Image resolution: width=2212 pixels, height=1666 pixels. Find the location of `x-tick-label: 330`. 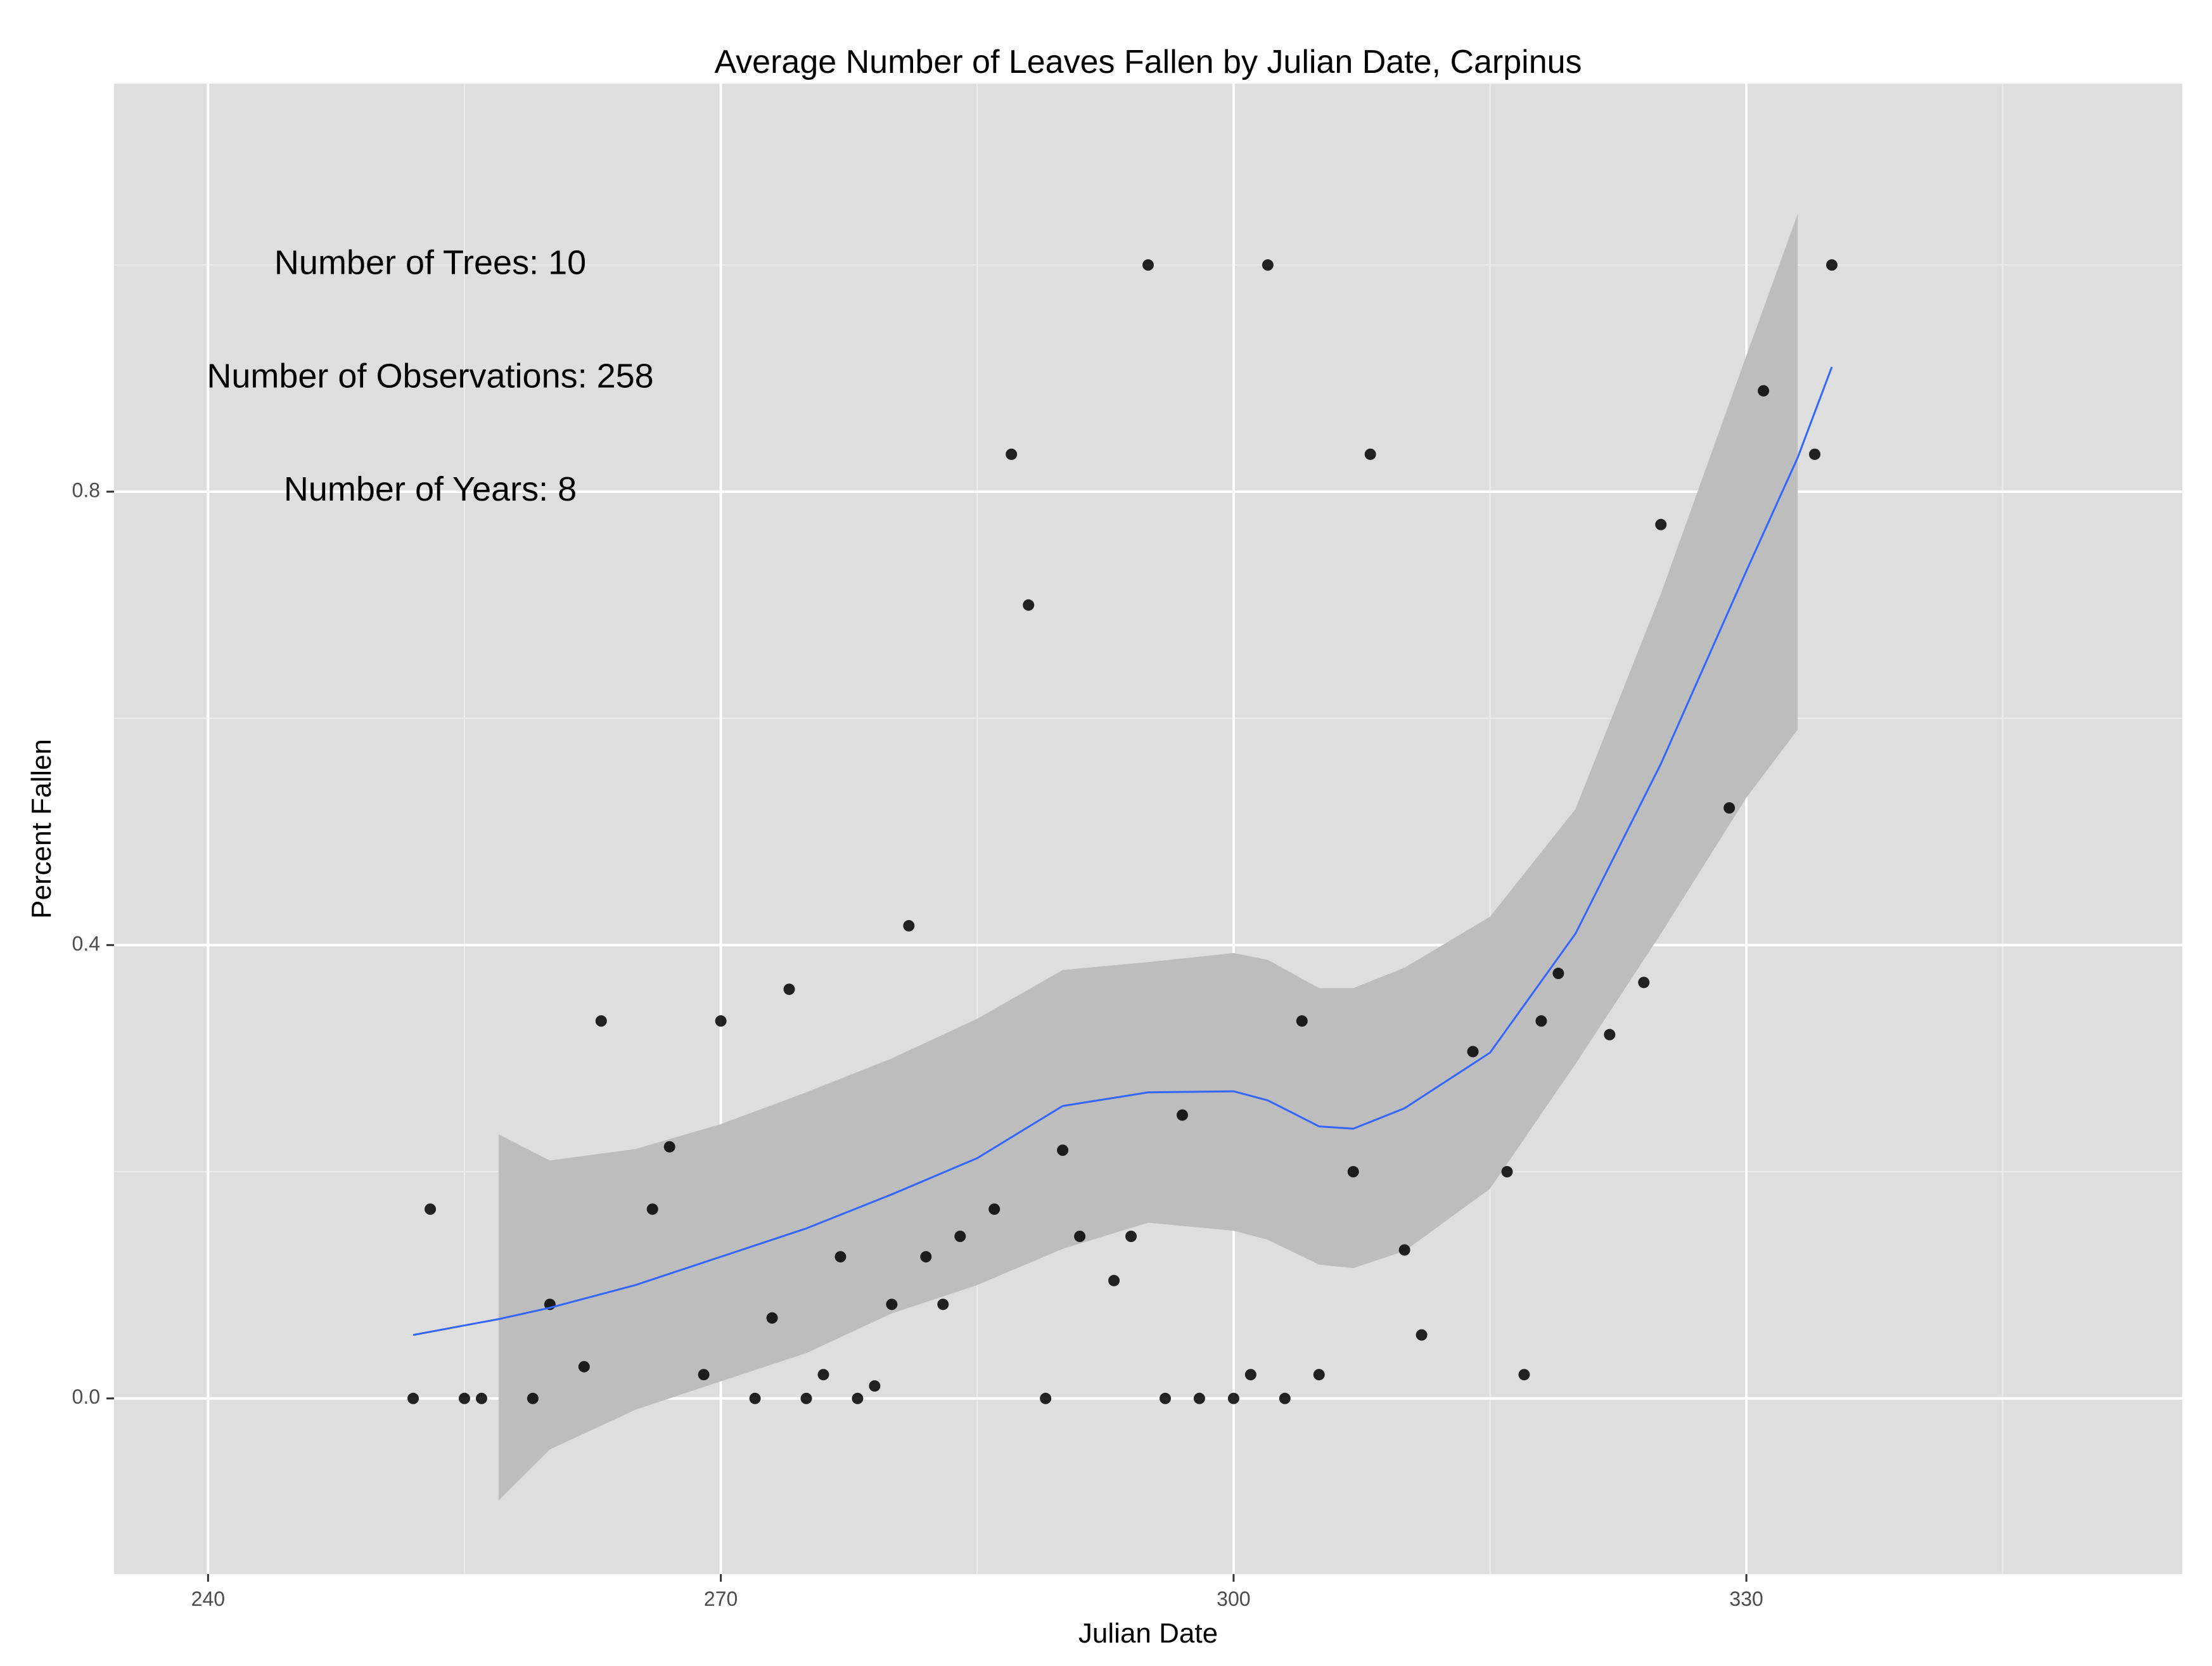

x-tick-label: 330 is located at coordinates (1746, 1598).